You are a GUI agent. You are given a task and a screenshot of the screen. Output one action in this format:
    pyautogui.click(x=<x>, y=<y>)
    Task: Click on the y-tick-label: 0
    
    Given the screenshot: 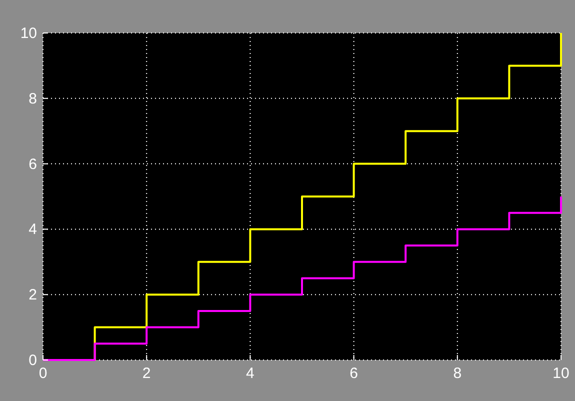 What is the action you would take?
    pyautogui.click(x=32, y=360)
    